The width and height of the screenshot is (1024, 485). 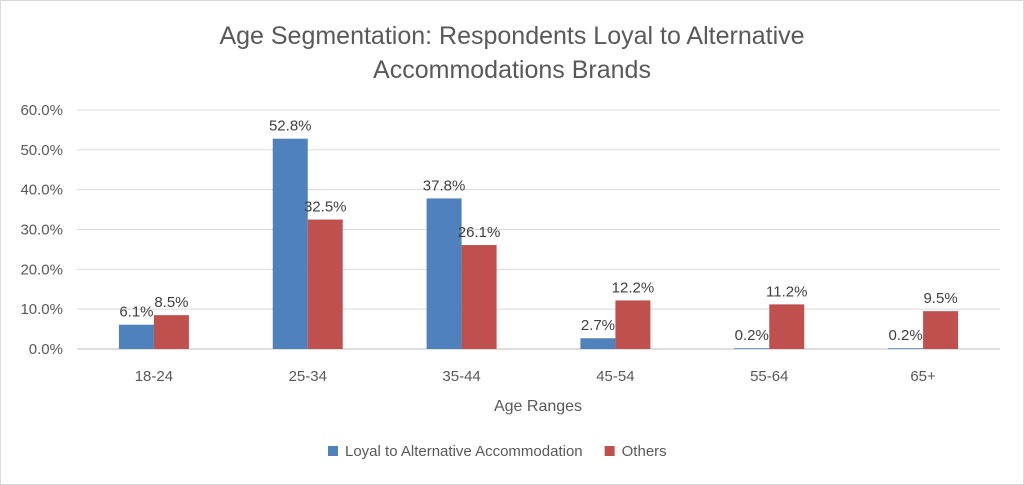 What do you see at coordinates (598, 325) in the screenshot?
I see `data-label: 2.7%` at bounding box center [598, 325].